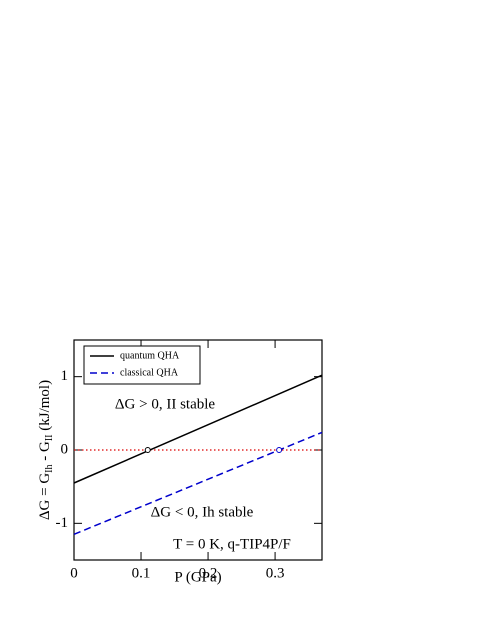  I want to click on x-tick-label: 0.3, so click(275, 573).